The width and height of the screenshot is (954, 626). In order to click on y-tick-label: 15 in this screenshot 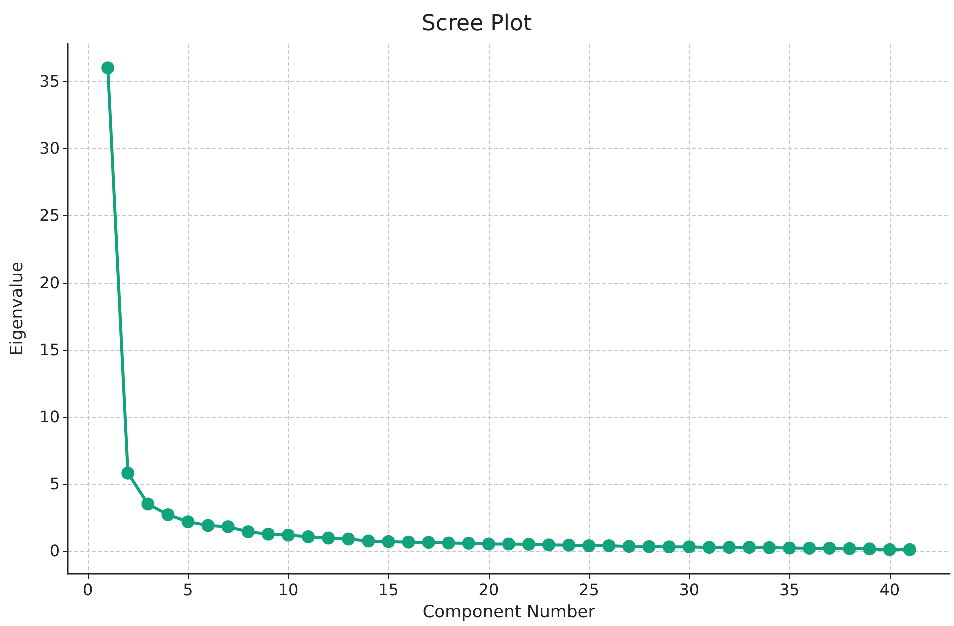, I will do `click(50, 350)`.